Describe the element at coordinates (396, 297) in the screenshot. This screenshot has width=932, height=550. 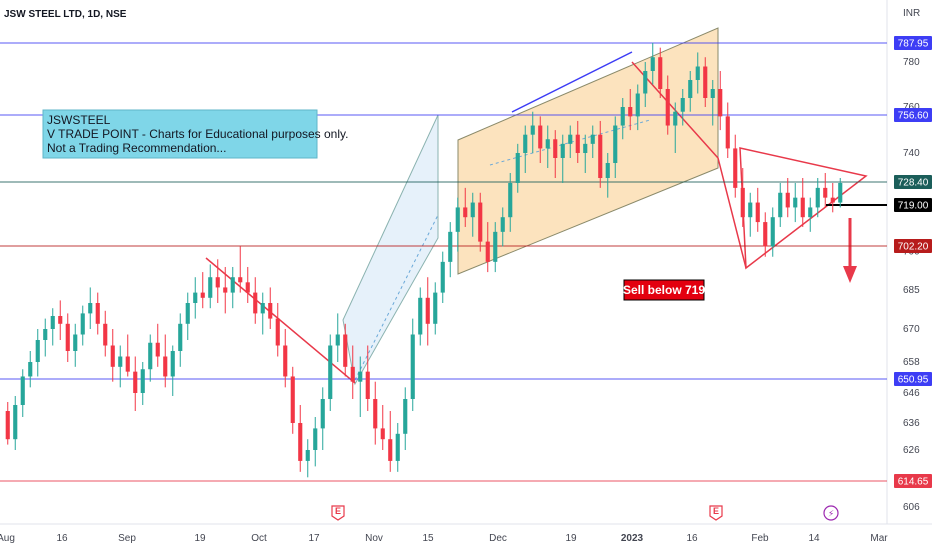
I see `channel-midline-blue` at that location.